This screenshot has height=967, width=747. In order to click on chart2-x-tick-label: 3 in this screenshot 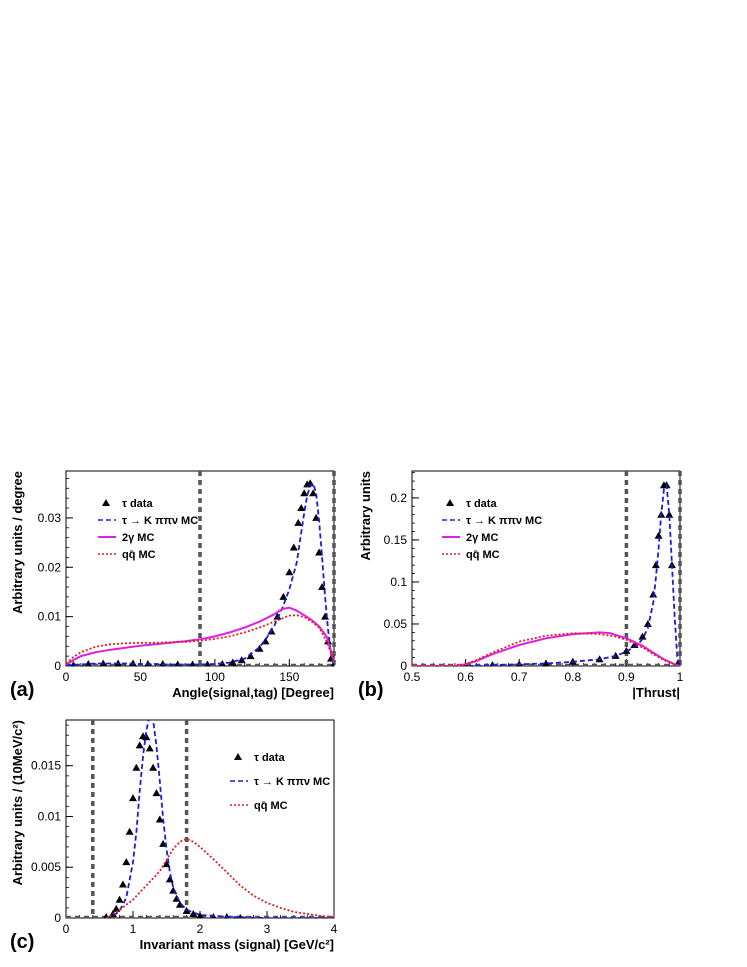, I will do `click(267, 929)`.